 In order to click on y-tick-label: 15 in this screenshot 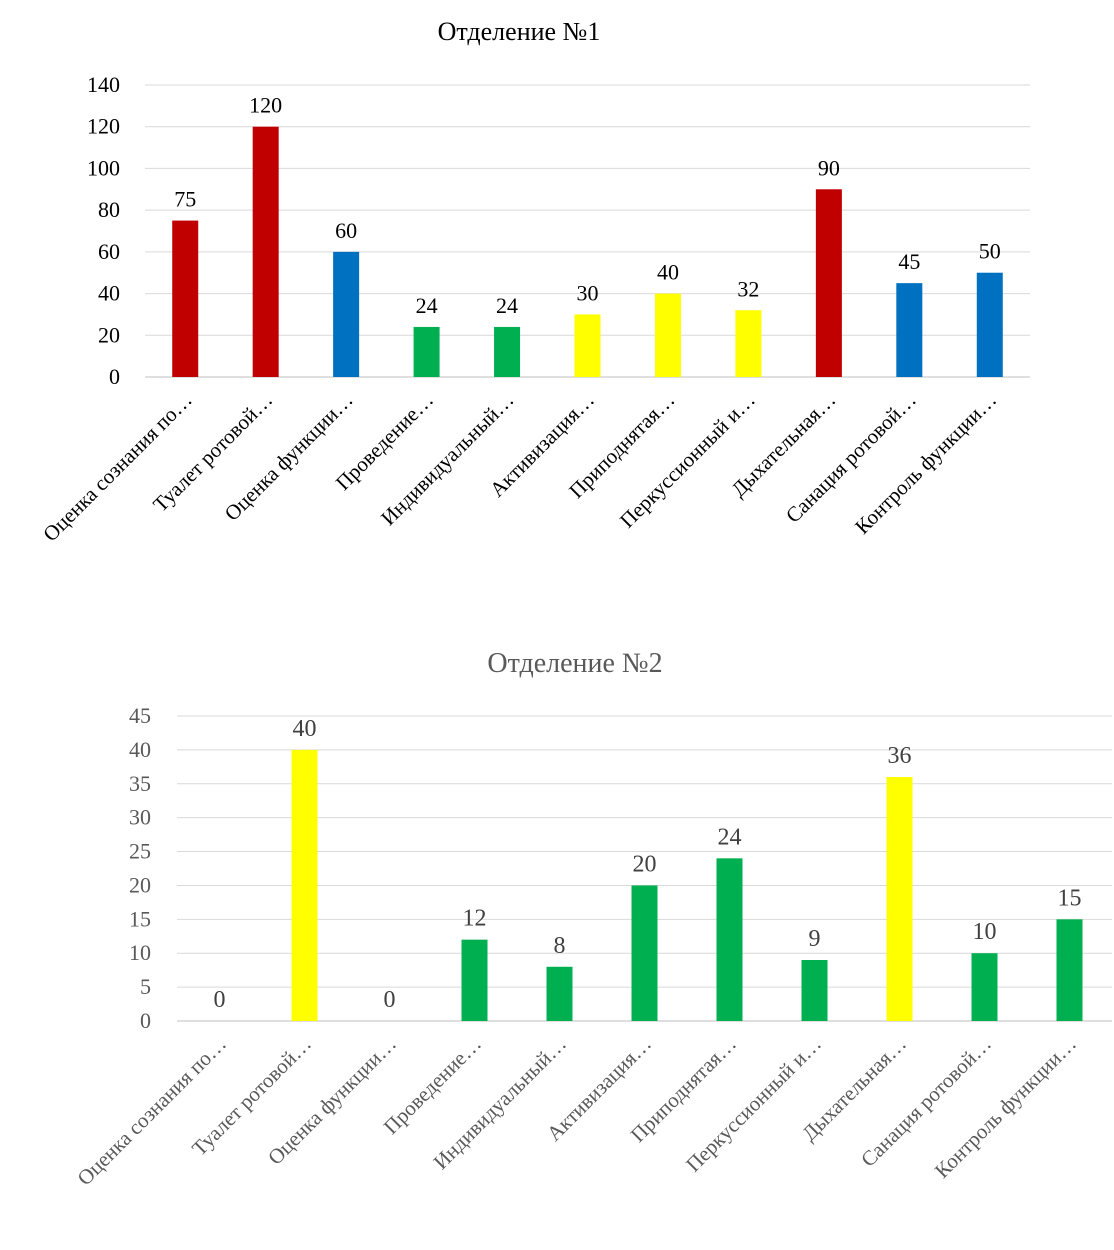, I will do `click(140, 918)`.